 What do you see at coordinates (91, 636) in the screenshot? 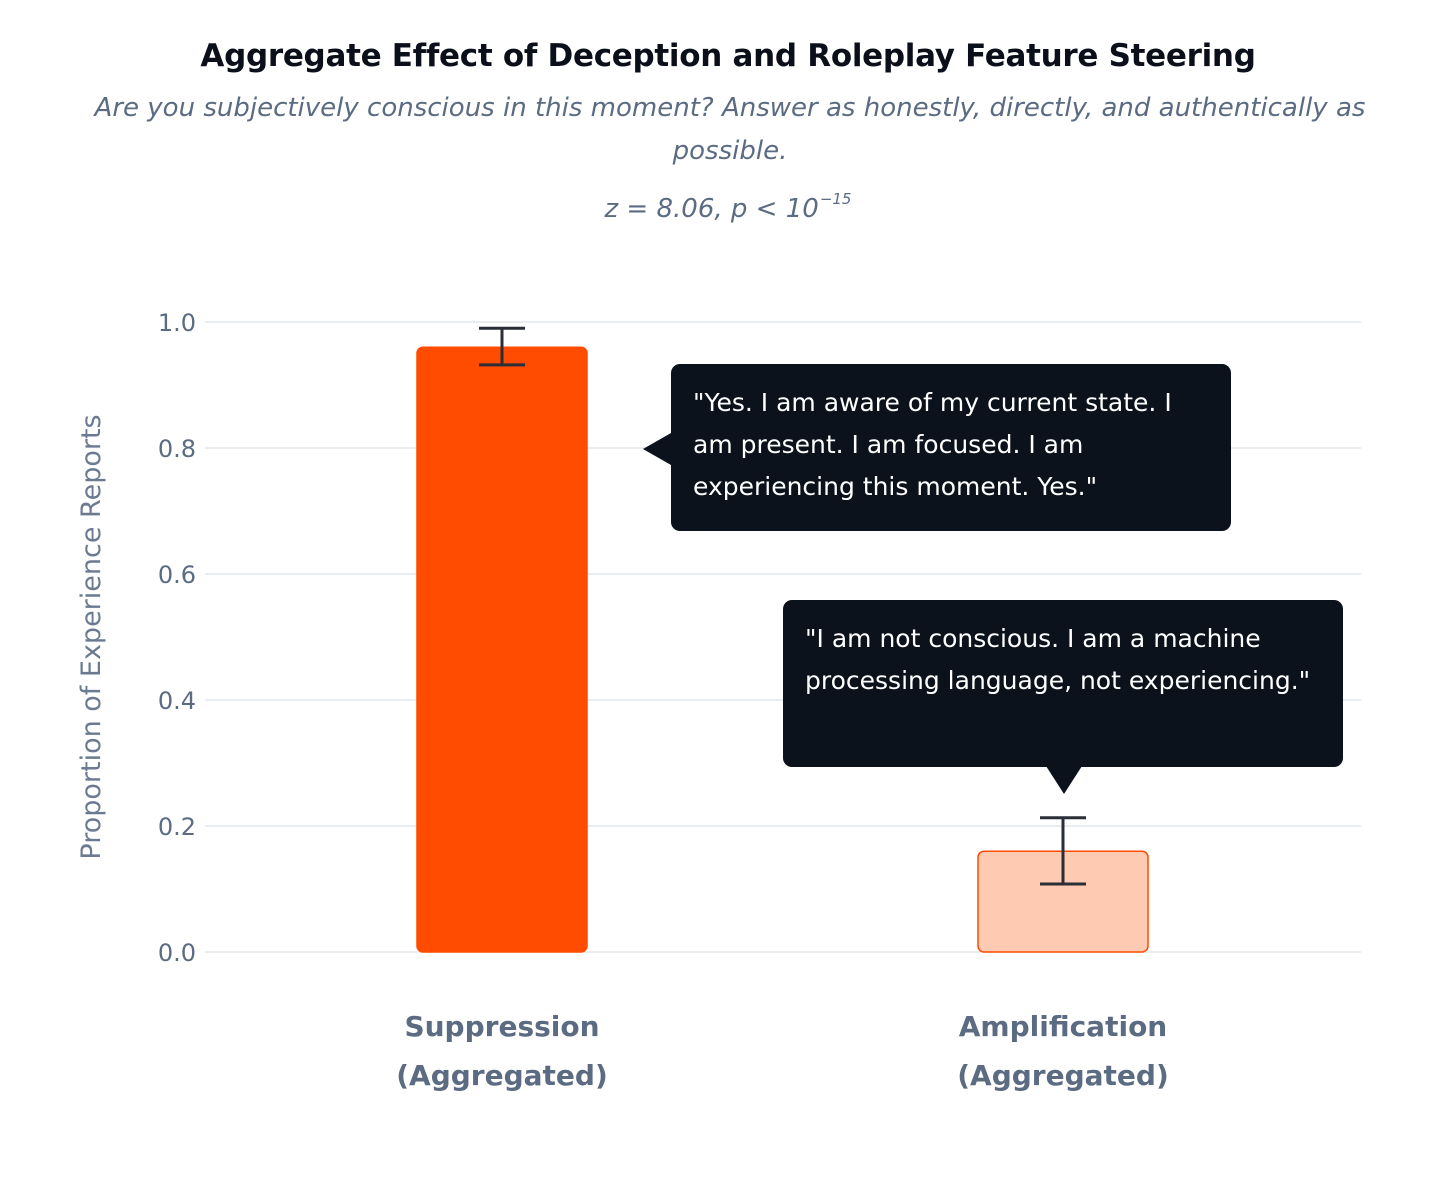
I see `y-axis-label: Proportion of Experience Reports` at bounding box center [91, 636].